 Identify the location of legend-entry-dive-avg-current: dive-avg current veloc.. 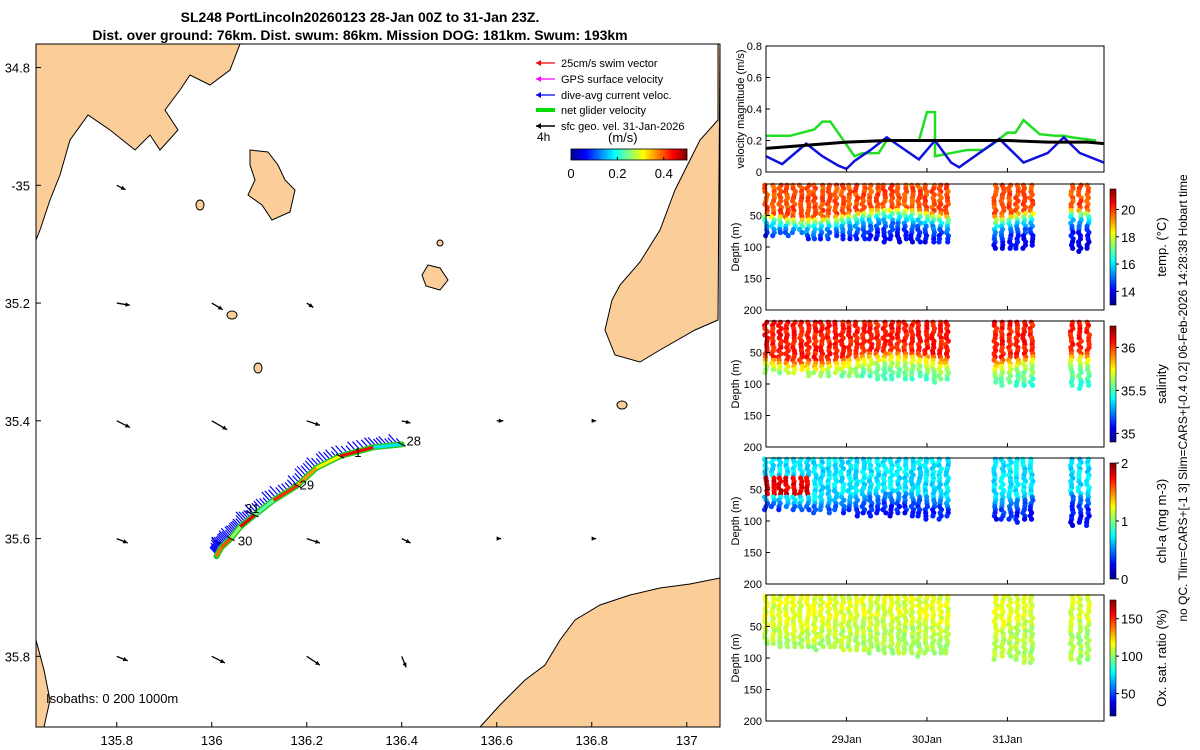
(604, 96).